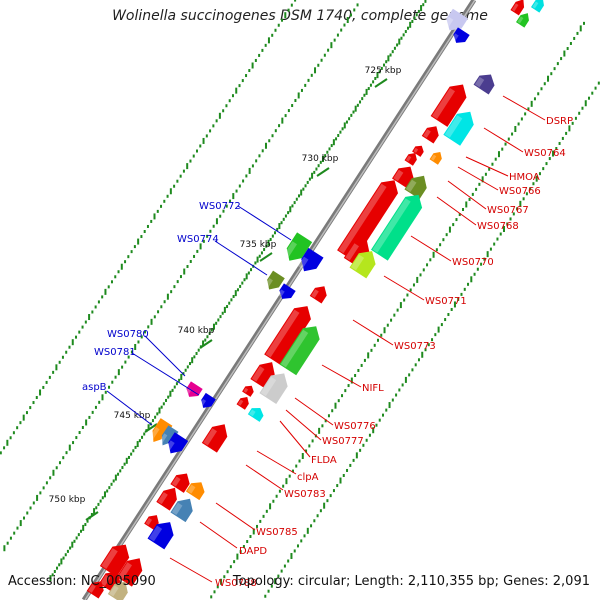  I want to click on gene-label-ws0783: WS0783, so click(305, 494).